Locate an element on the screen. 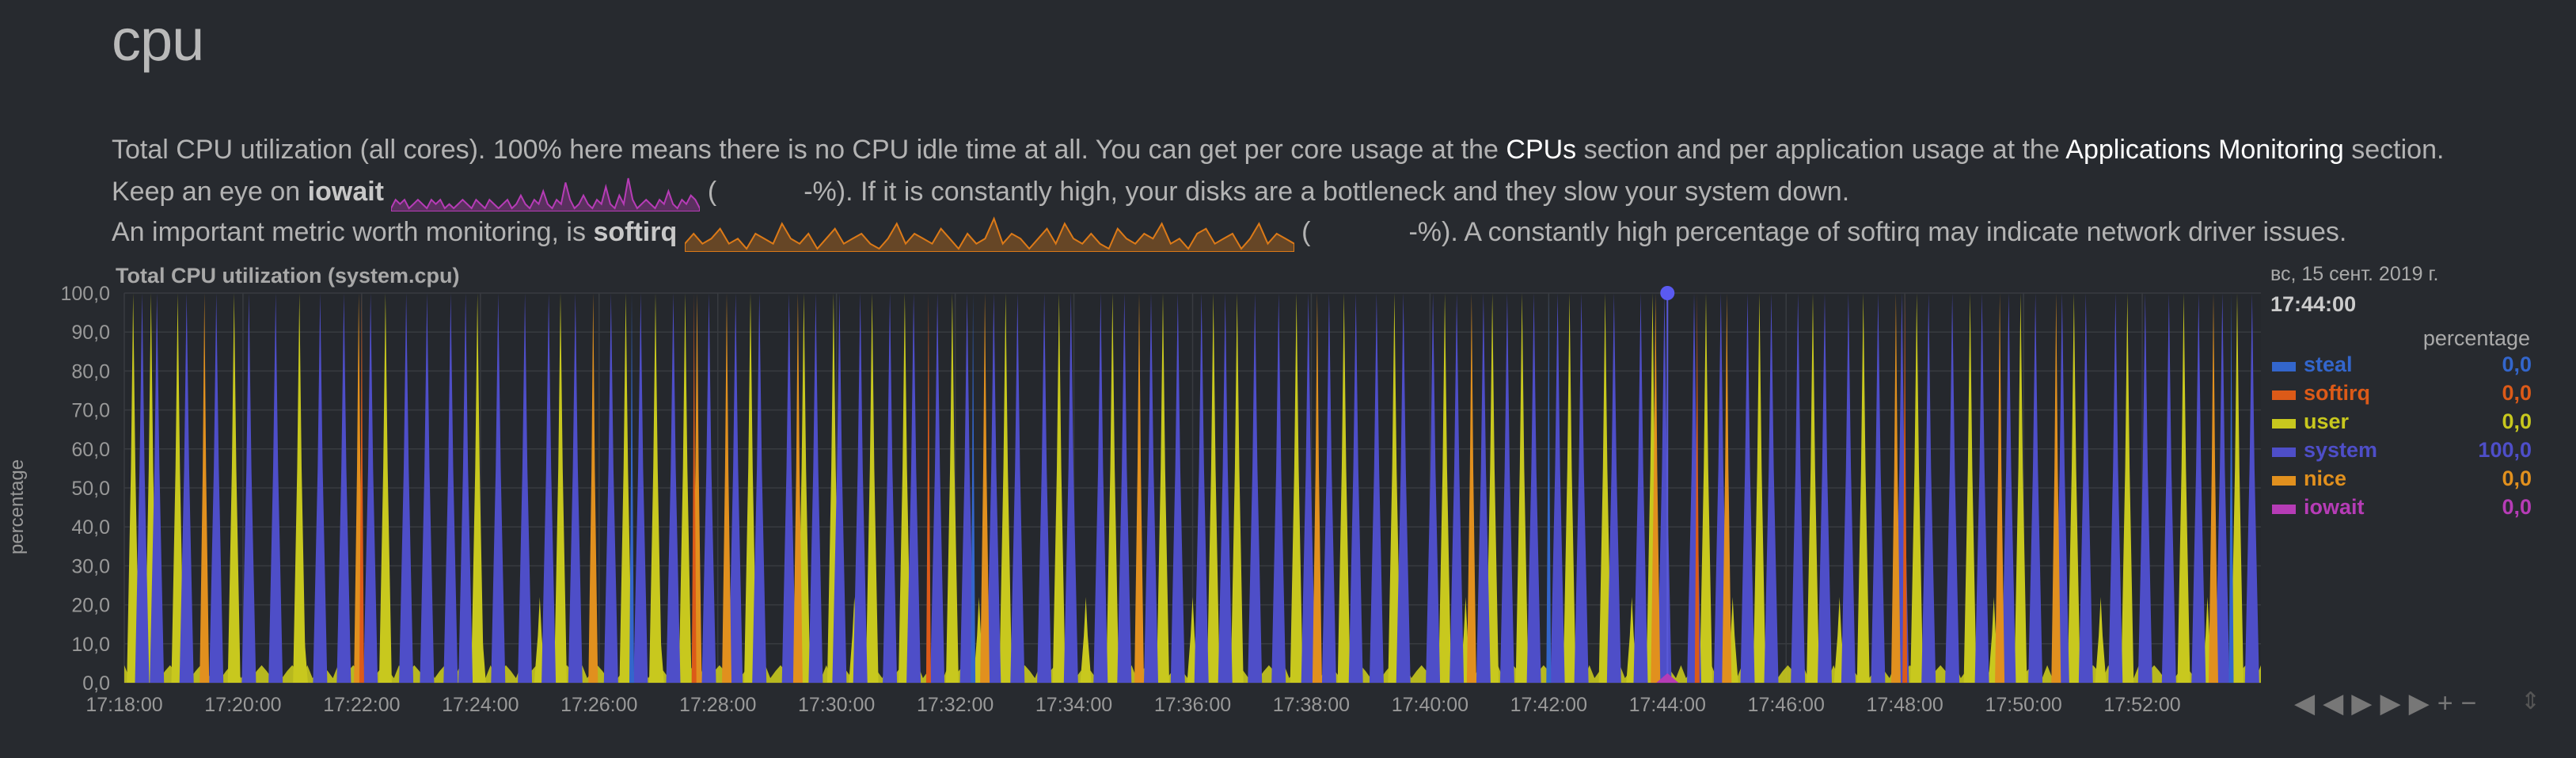 This screenshot has width=2576, height=758. x-tick-label: 17:40:00 is located at coordinates (1430, 705).